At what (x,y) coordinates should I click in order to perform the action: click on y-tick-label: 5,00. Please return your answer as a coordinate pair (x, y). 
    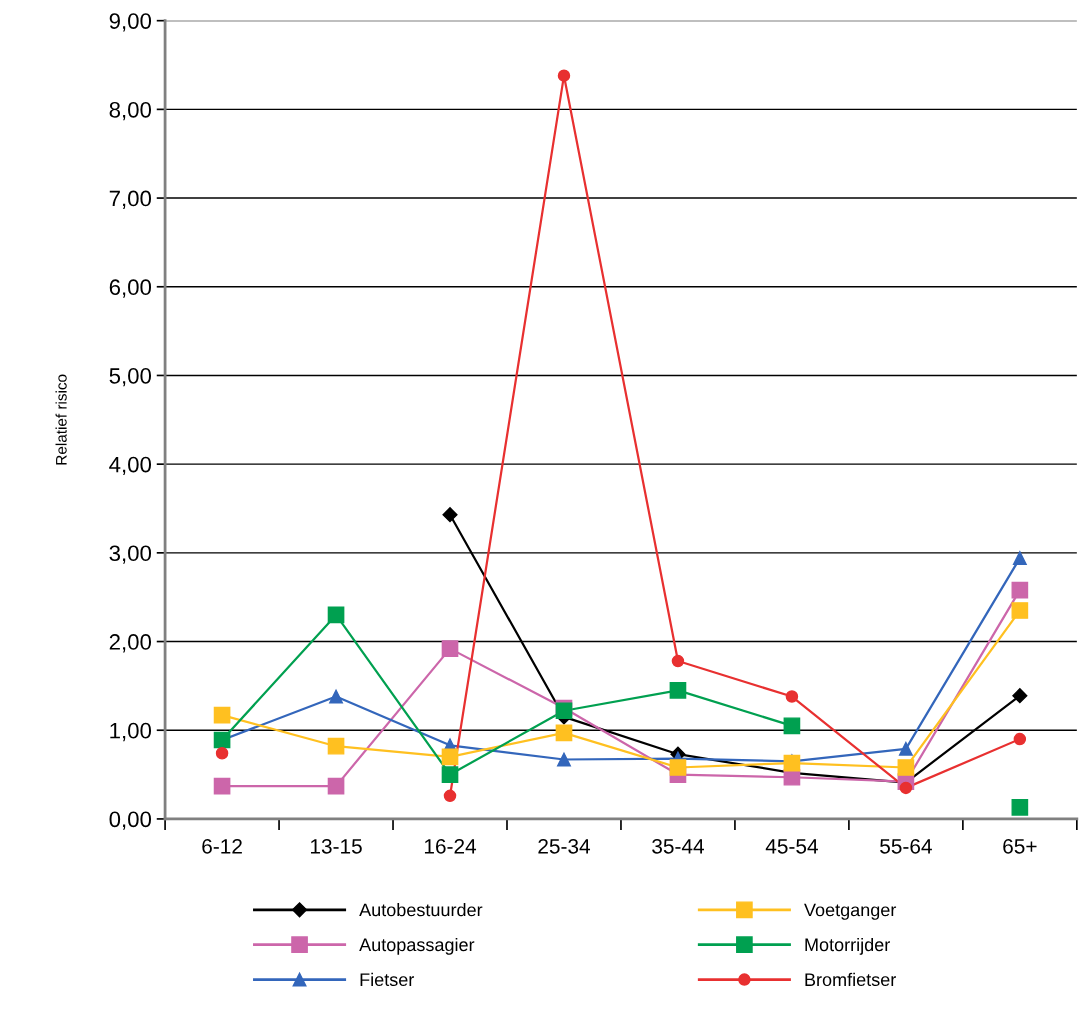
    Looking at the image, I should click on (130, 377).